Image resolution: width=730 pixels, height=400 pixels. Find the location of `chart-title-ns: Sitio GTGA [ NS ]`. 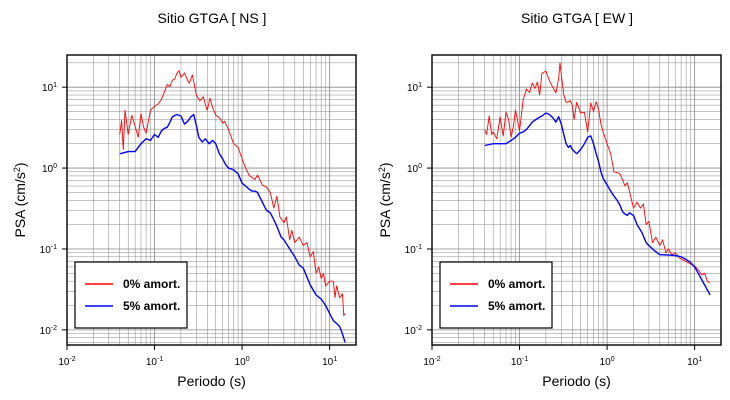

chart-title-ns: Sitio GTGA [ NS ] is located at coordinates (212, 18).